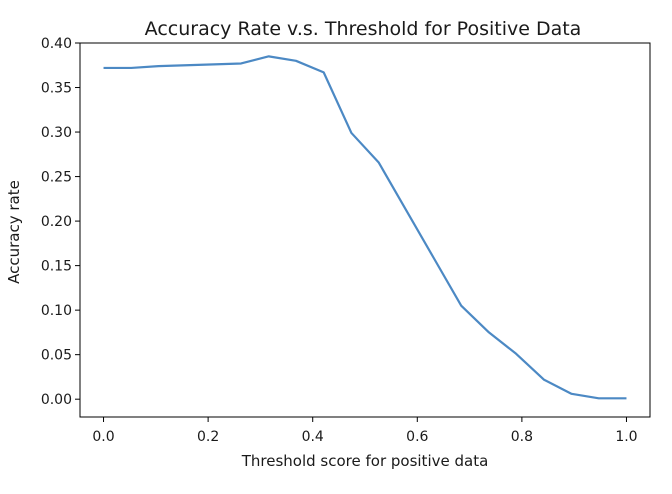  What do you see at coordinates (14, 232) in the screenshot?
I see `y-axis-label: Accuracy rate` at bounding box center [14, 232].